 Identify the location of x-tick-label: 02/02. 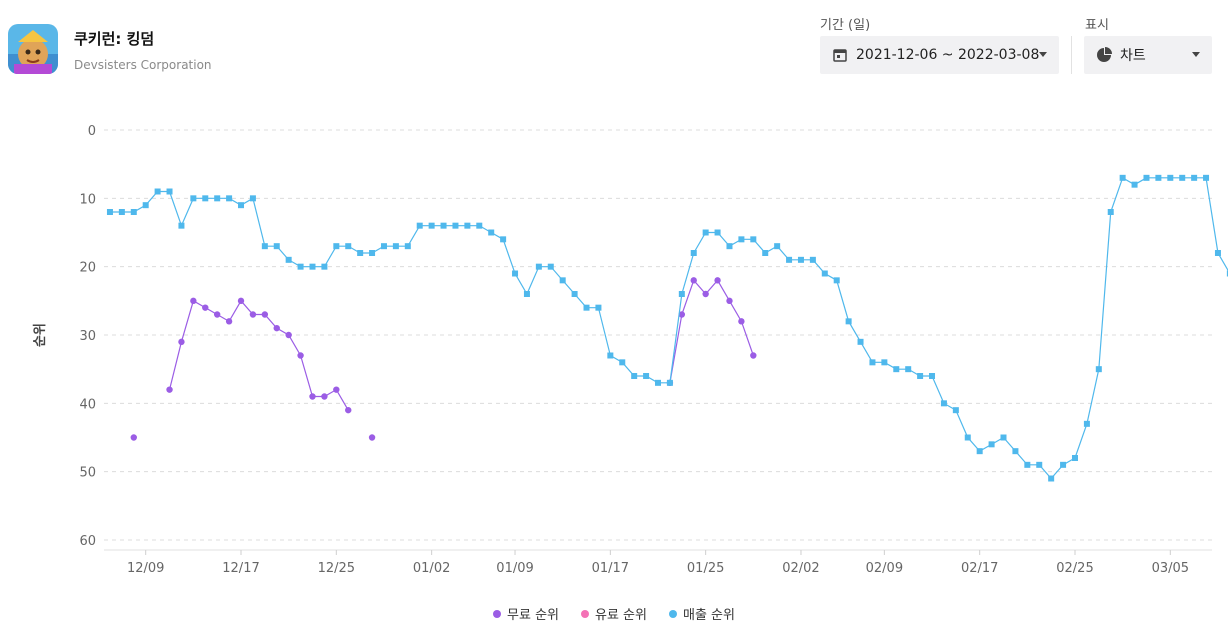
(800, 568).